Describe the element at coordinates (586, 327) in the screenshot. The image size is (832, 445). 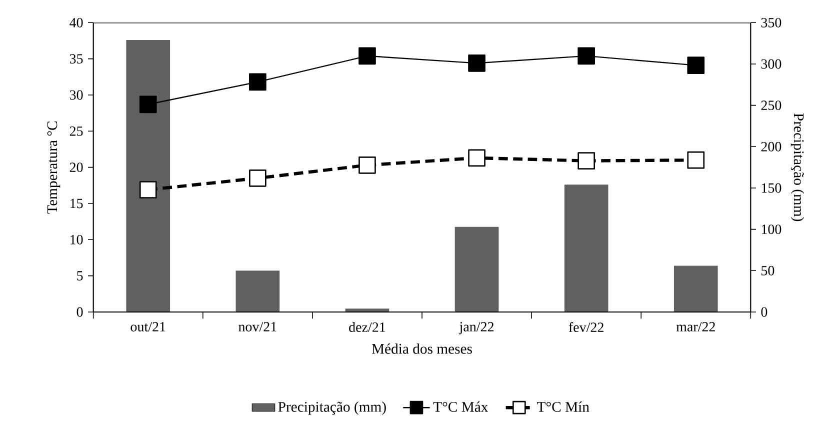
I see `x-tick-label: fev/22` at that location.